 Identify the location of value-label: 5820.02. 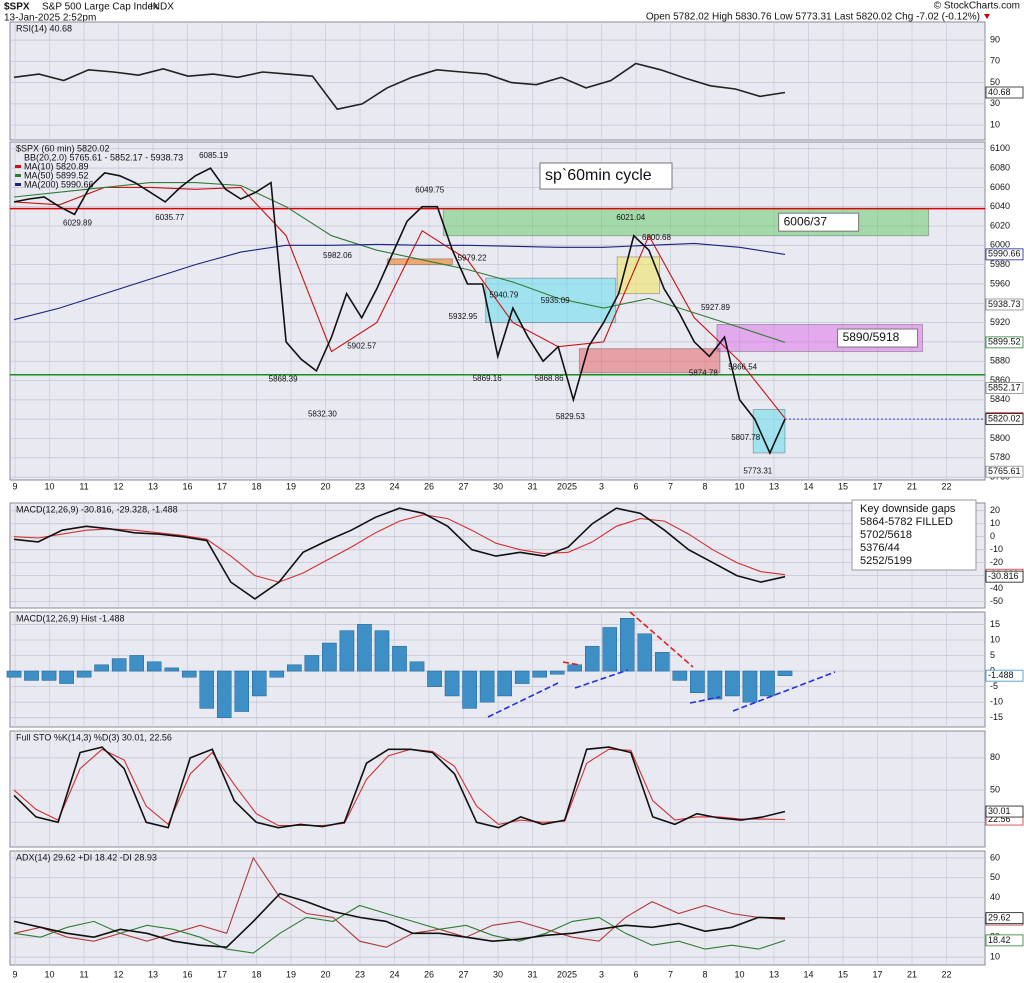
(1004, 419).